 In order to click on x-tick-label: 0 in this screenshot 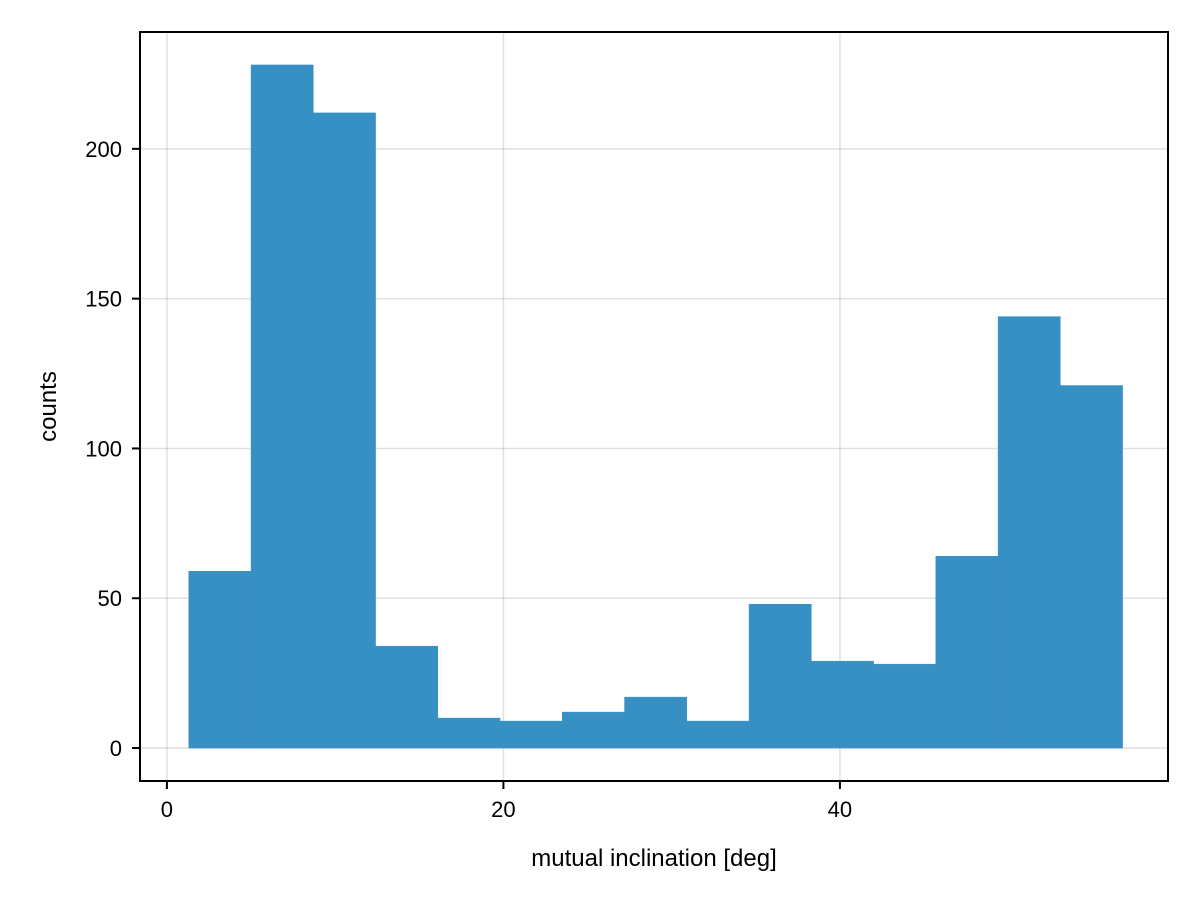, I will do `click(167, 809)`.